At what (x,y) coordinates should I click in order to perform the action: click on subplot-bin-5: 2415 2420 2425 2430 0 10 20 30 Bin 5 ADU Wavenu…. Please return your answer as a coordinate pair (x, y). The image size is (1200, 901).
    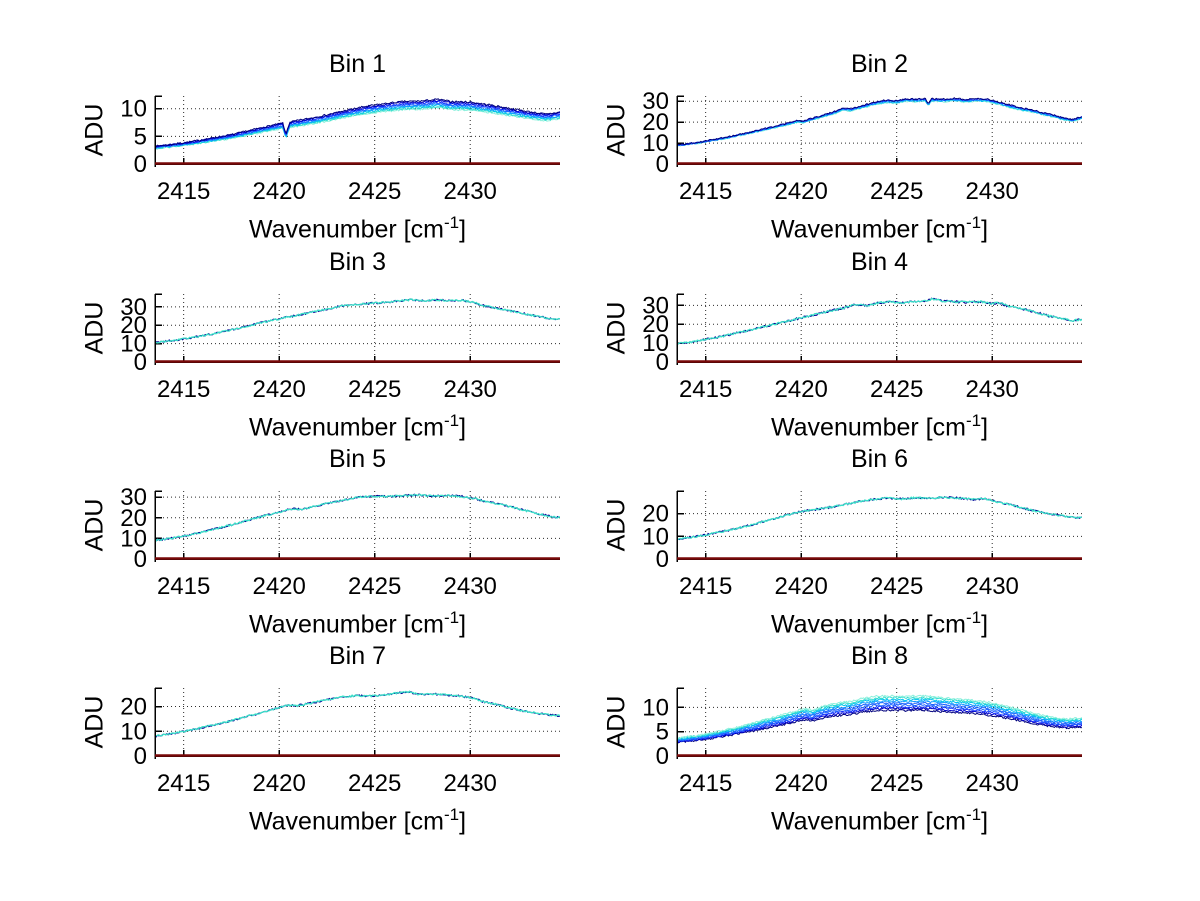
    Looking at the image, I should click on (320, 541).